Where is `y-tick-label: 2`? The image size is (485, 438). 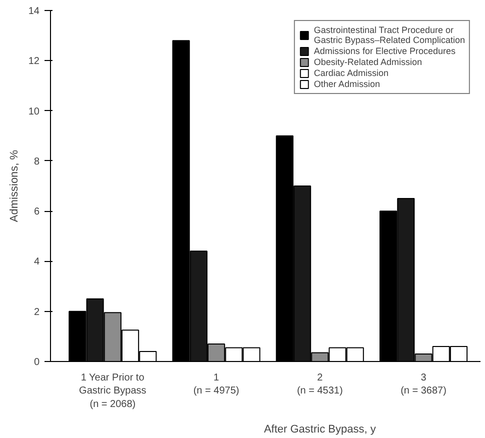
y-tick-label: 2 is located at coordinates (37, 312).